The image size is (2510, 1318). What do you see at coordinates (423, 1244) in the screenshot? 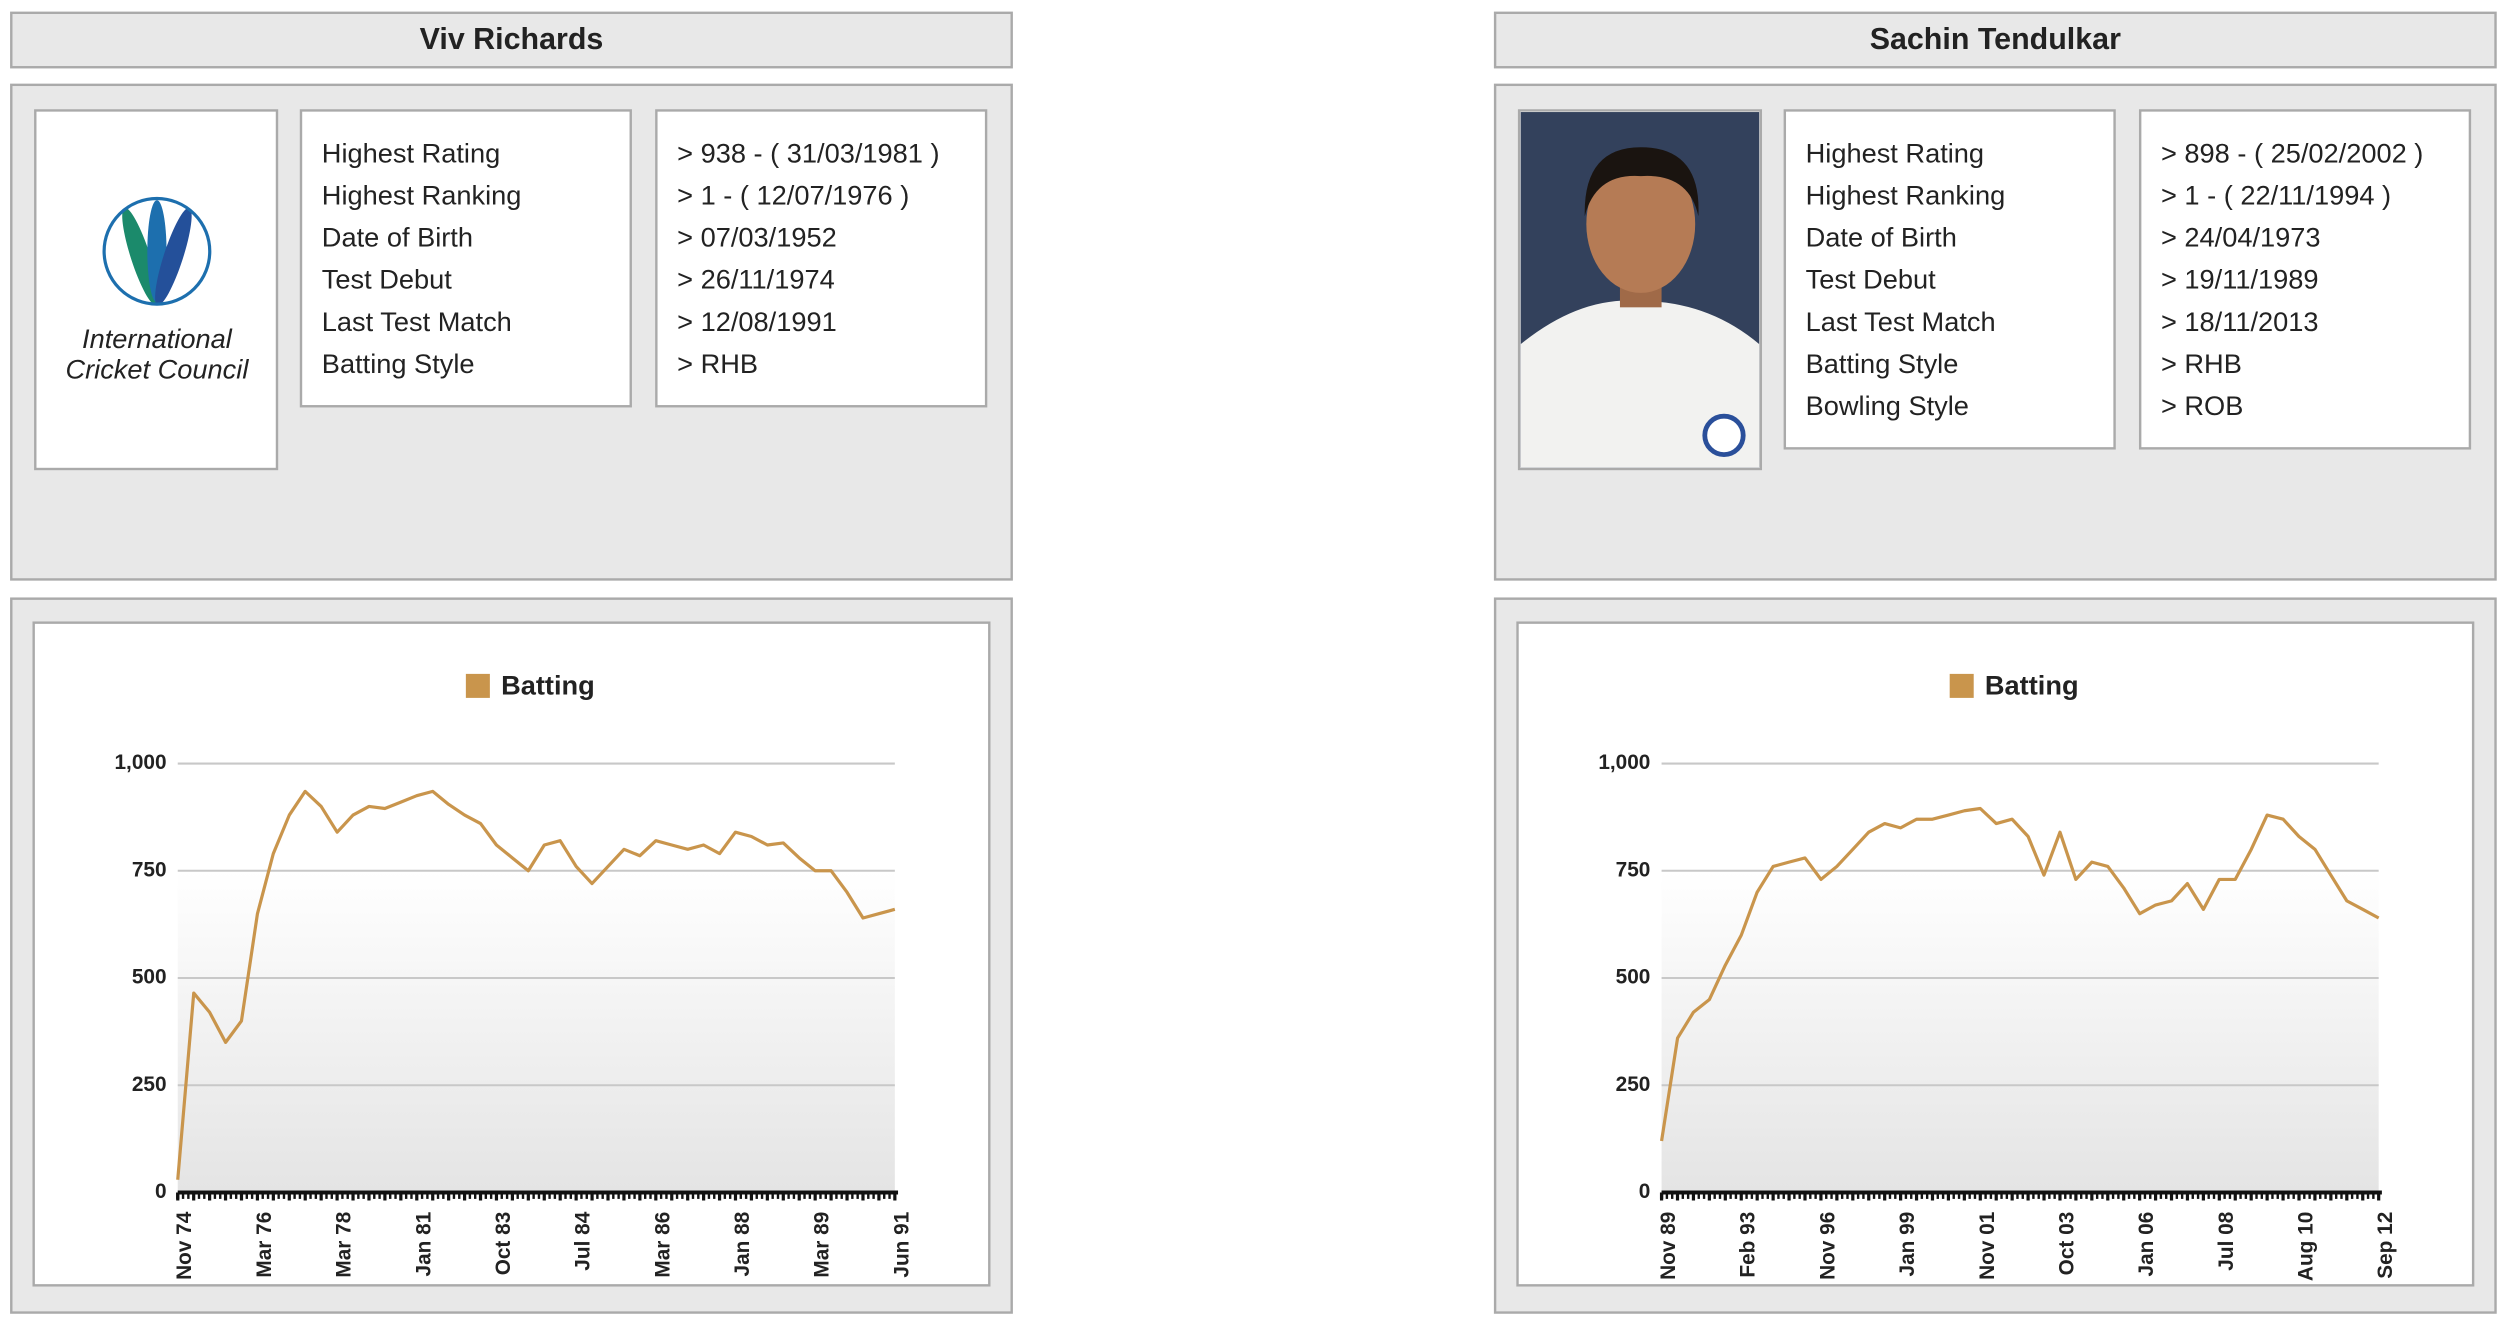
I see `x-tick-label: Jan 81` at bounding box center [423, 1244].